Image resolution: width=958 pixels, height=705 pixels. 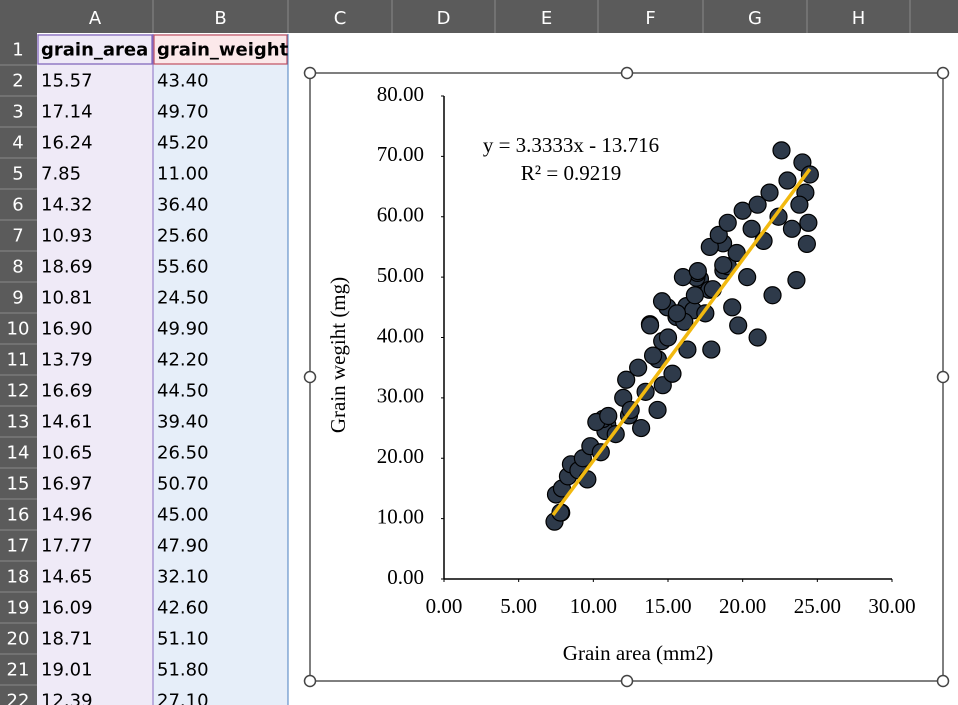 I want to click on header-cell-b1, so click(x=220, y=49).